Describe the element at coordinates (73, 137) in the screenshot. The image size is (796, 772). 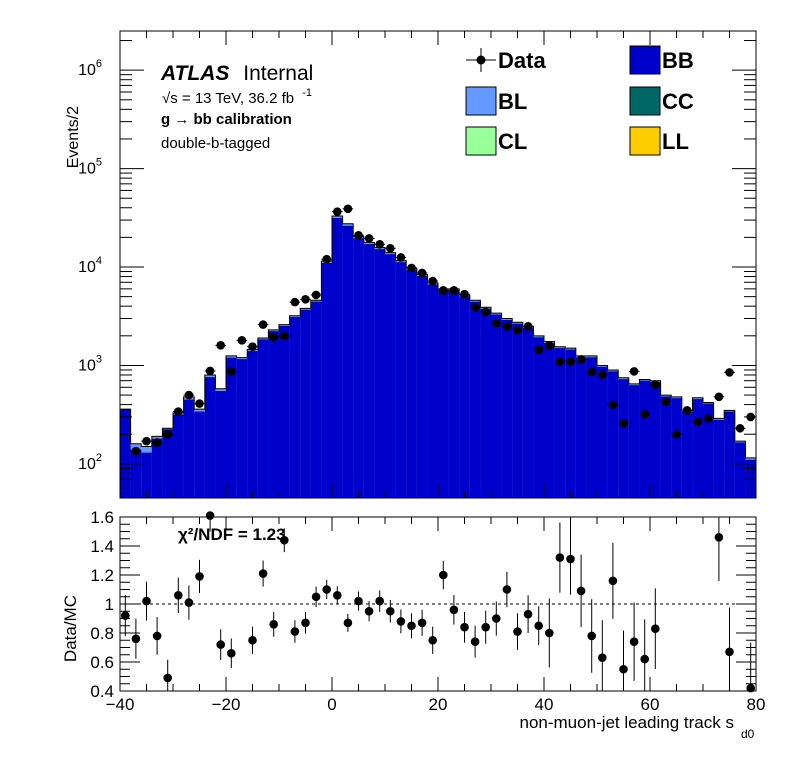
I see `top-y-axis-label: Events/2` at that location.